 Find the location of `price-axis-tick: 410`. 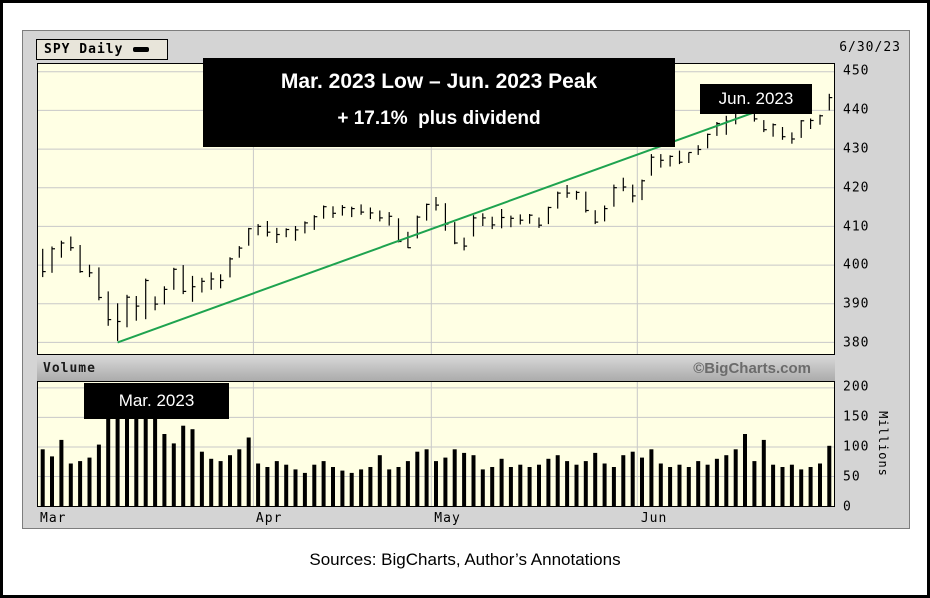

price-axis-tick: 410 is located at coordinates (856, 227).